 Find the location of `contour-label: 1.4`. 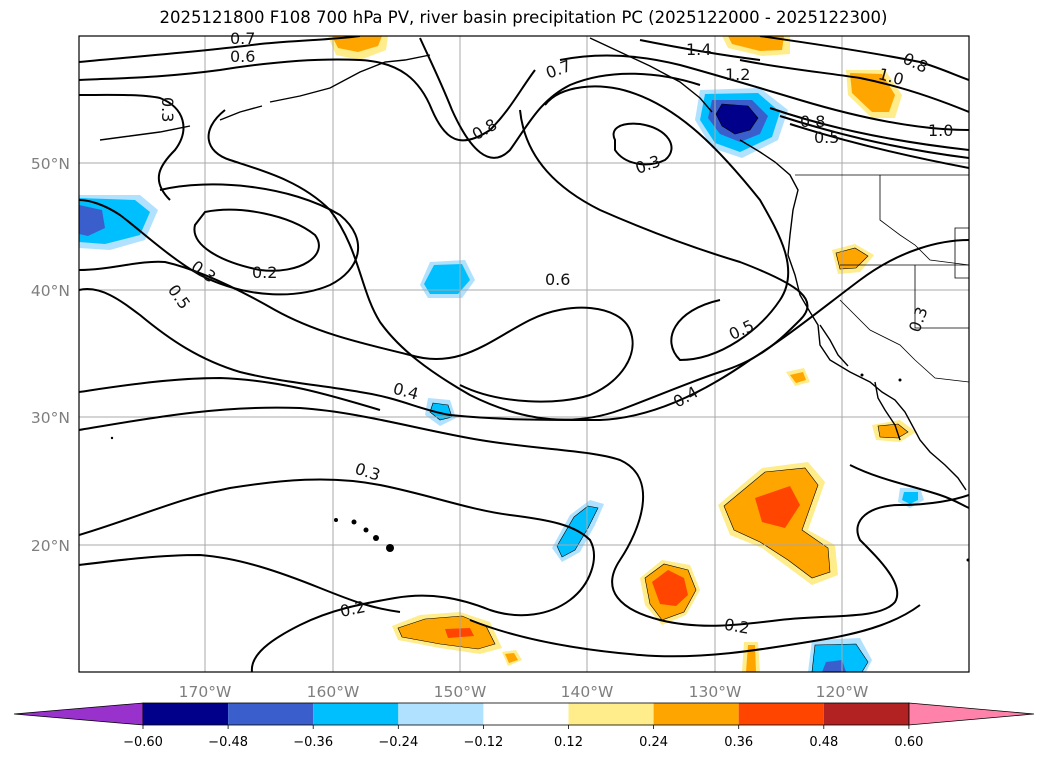

contour-label: 1.4 is located at coordinates (698, 49).